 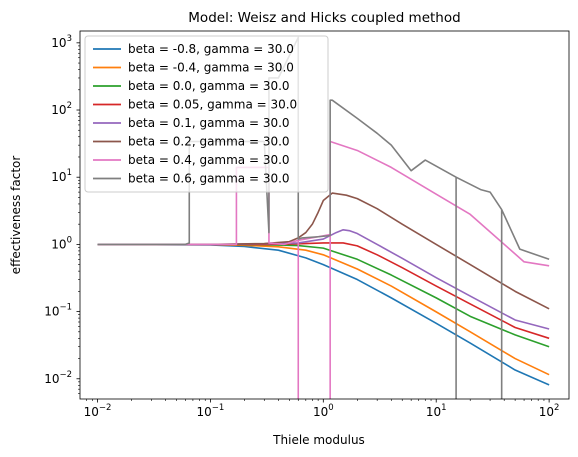 What do you see at coordinates (98, 411) in the screenshot?
I see `x-tick-label: 10⁻²` at bounding box center [98, 411].